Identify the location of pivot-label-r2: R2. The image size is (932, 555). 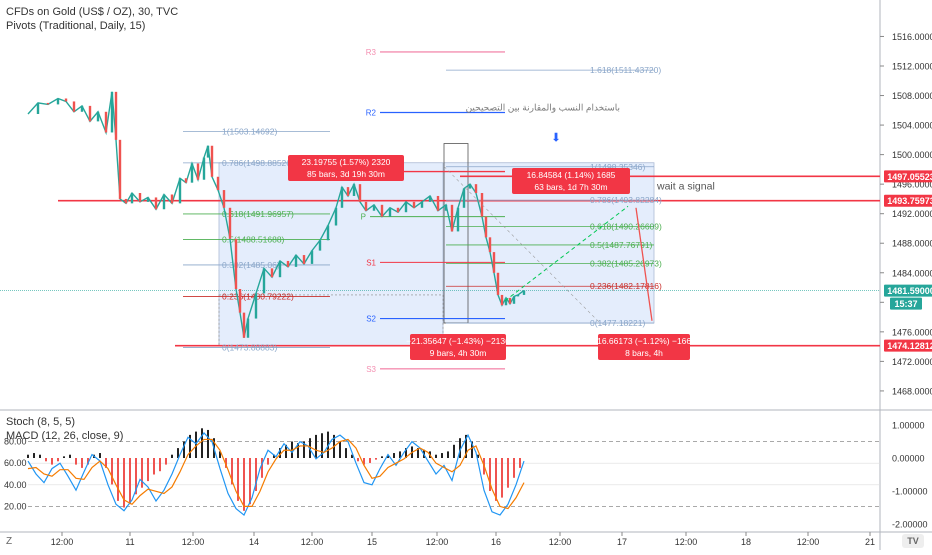
(371, 113).